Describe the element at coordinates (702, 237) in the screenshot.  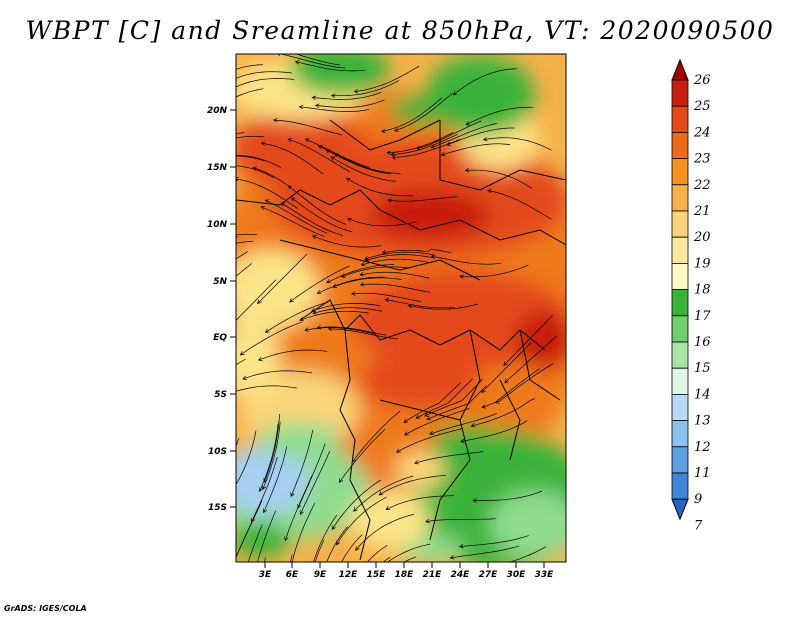
I see `colorbar-label: 20` at that location.